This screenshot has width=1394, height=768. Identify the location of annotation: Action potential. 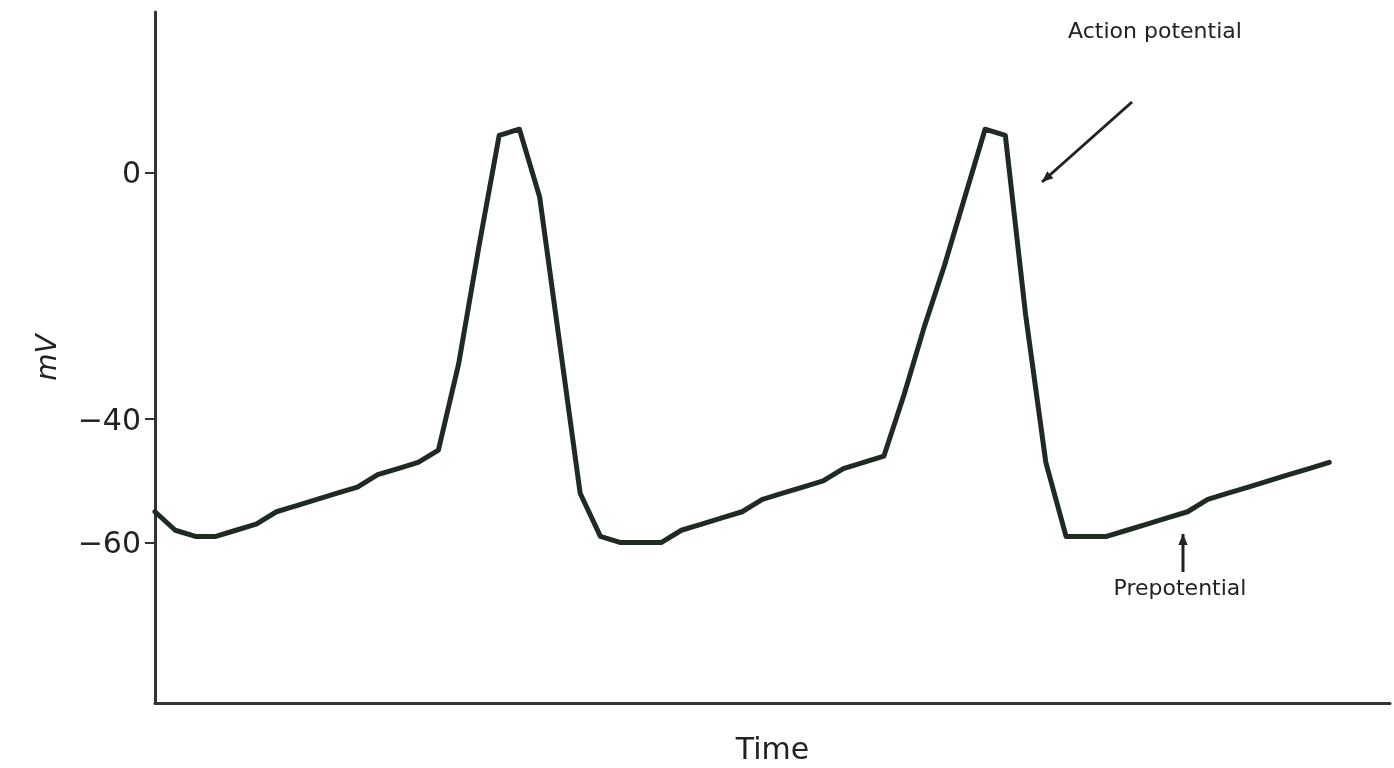
(1155, 31).